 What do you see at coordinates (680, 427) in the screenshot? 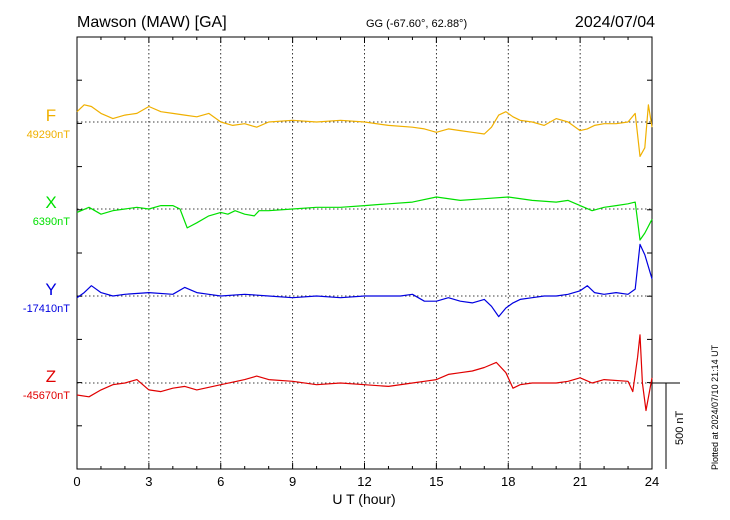
I see `scale-bar-label: 500 nT` at bounding box center [680, 427].